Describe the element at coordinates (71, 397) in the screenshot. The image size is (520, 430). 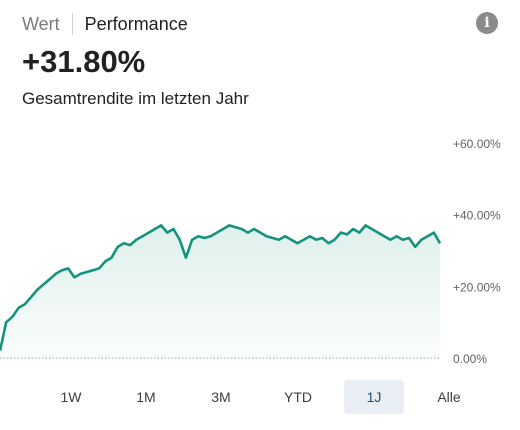
I see `range-button-1w: 1W` at that location.